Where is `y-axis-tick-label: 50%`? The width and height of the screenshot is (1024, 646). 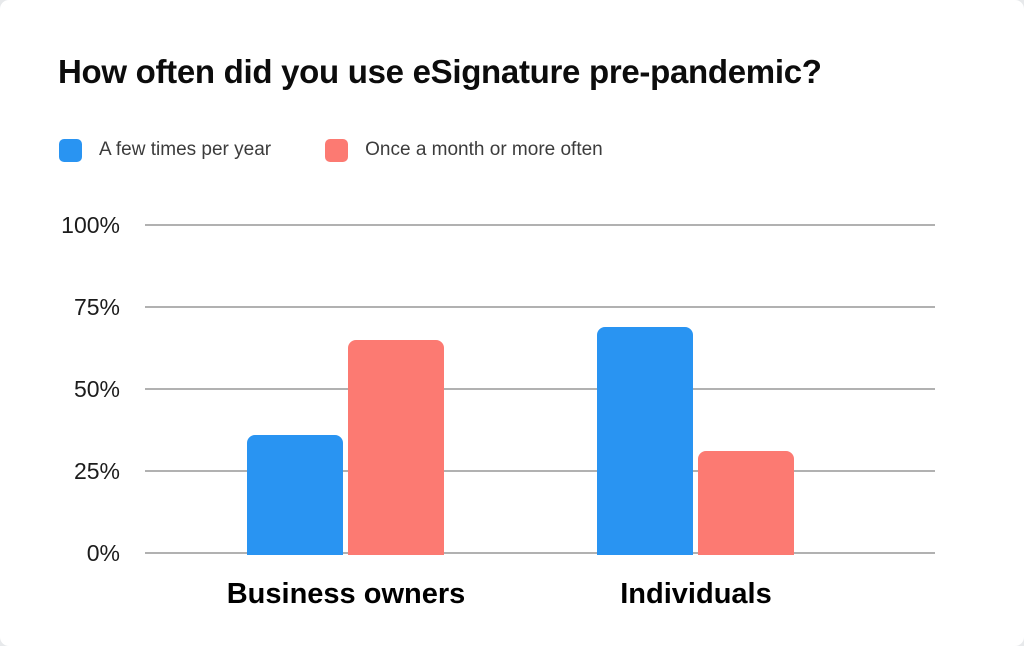 y-axis-tick-label: 50% is located at coordinates (96, 389).